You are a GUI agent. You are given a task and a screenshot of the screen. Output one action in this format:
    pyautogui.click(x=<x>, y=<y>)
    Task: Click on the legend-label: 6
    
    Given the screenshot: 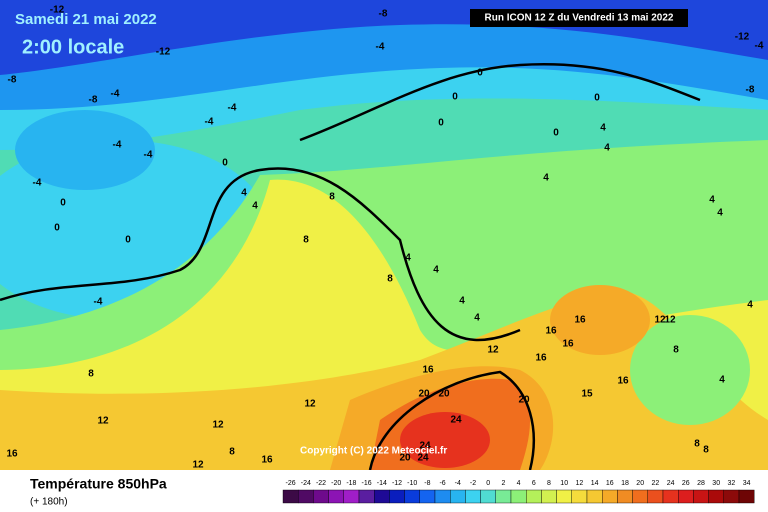 What is the action you would take?
    pyautogui.click(x=534, y=483)
    